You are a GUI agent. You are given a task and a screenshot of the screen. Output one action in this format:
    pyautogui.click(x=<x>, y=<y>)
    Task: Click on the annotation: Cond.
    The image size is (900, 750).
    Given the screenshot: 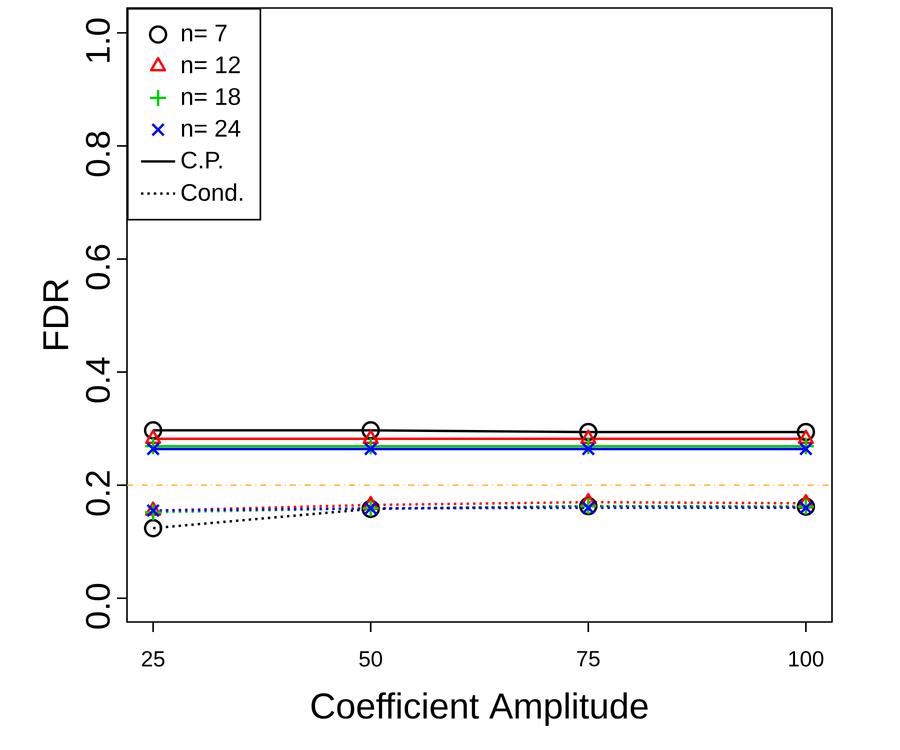 What is the action you would take?
    pyautogui.click(x=212, y=192)
    